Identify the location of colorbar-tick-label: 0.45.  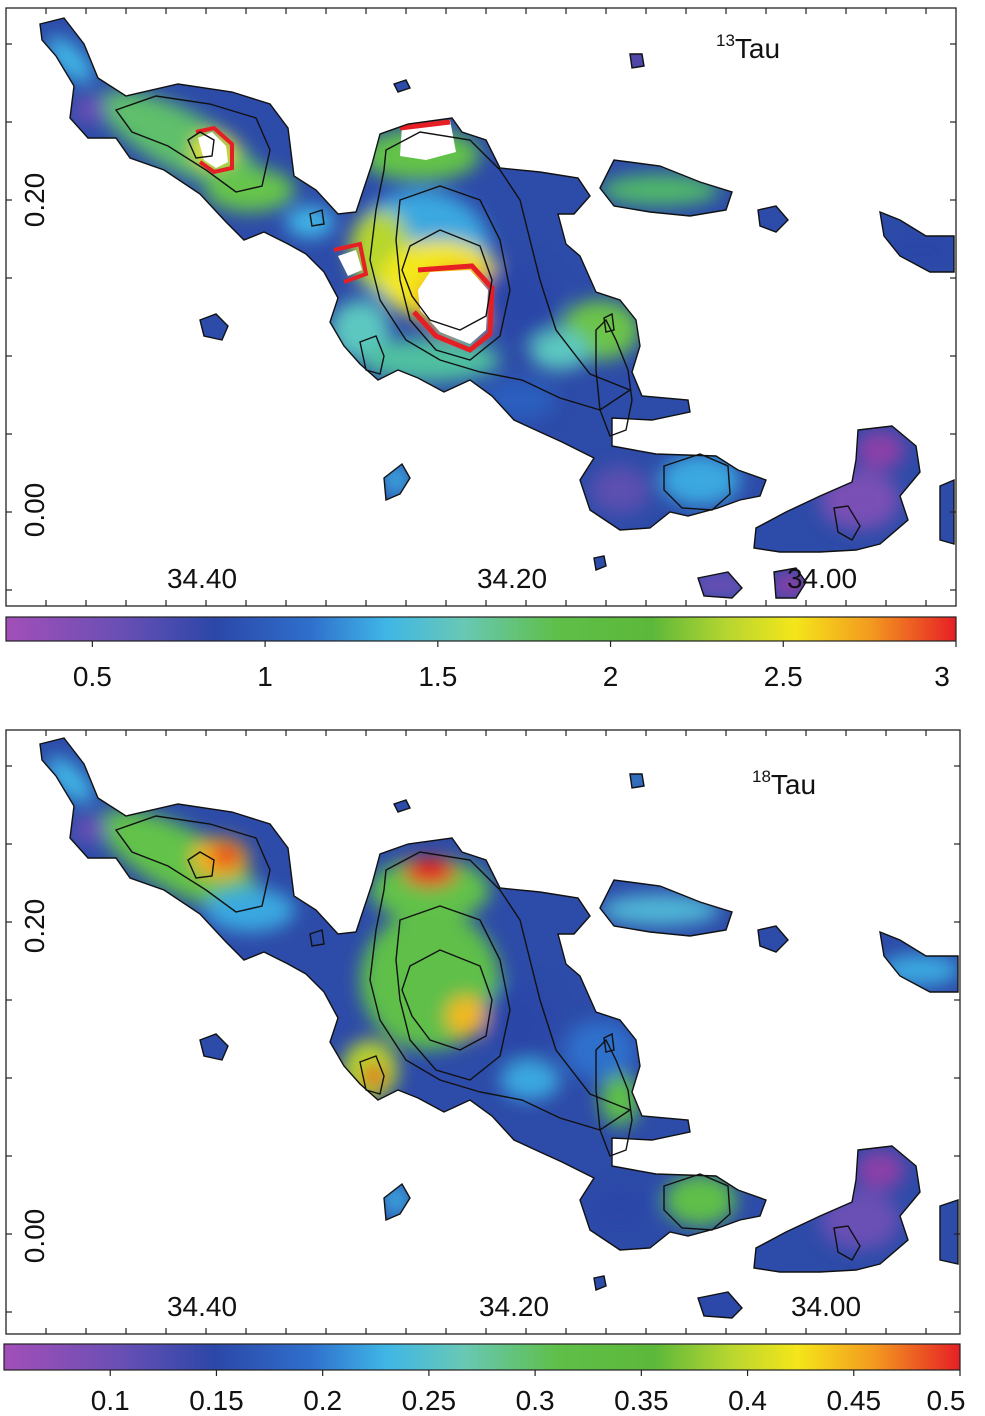
(854, 1400).